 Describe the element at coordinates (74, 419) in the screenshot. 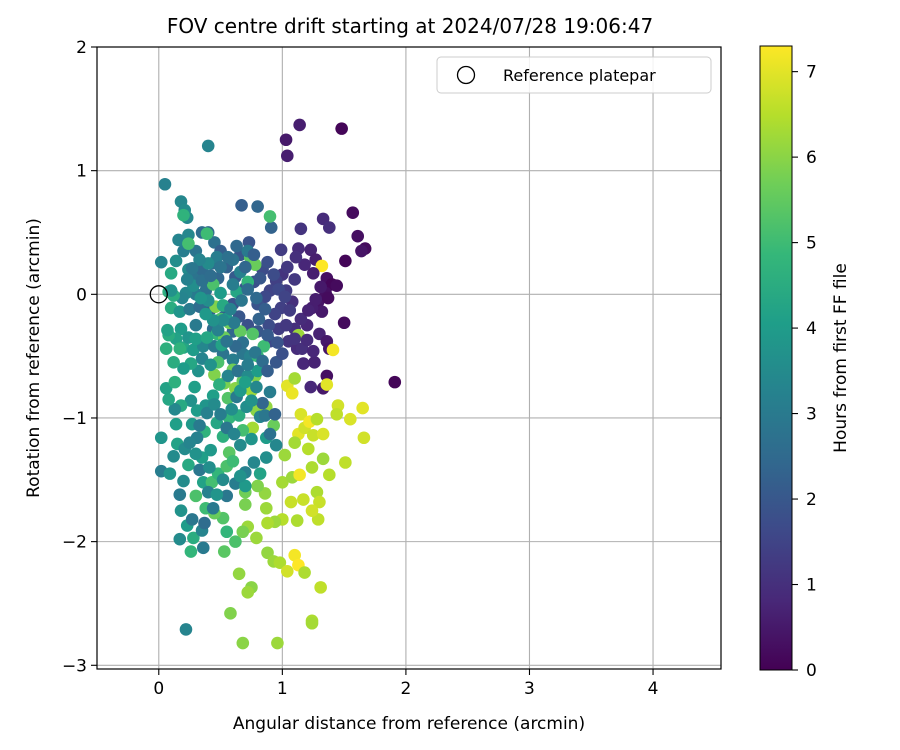

I see `y-tick-label: −1` at that location.